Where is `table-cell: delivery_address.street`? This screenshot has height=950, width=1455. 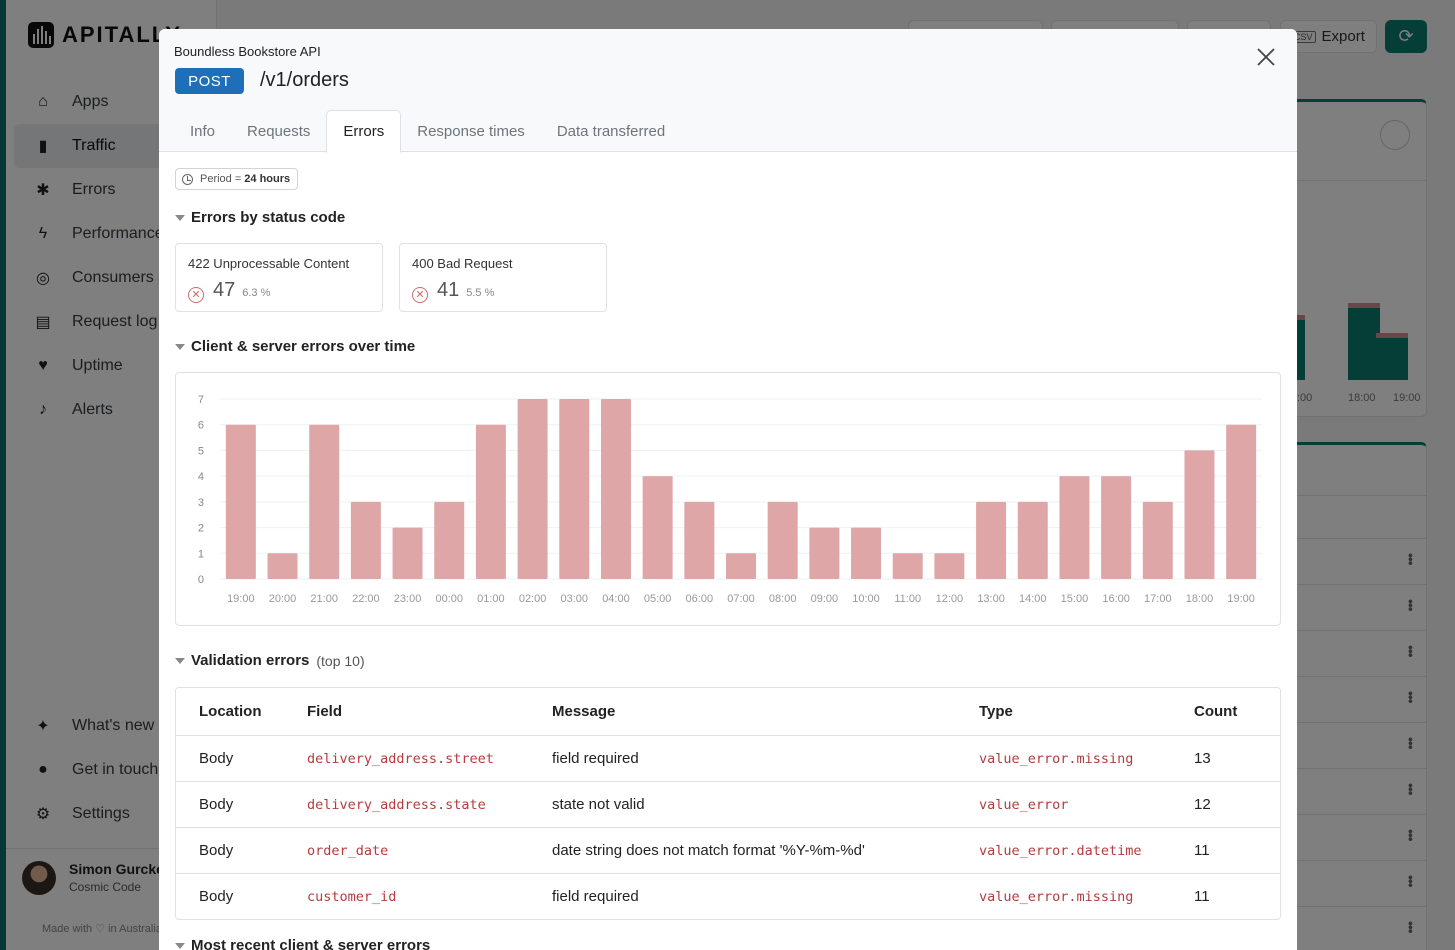
table-cell: delivery_address.street is located at coordinates (429, 758).